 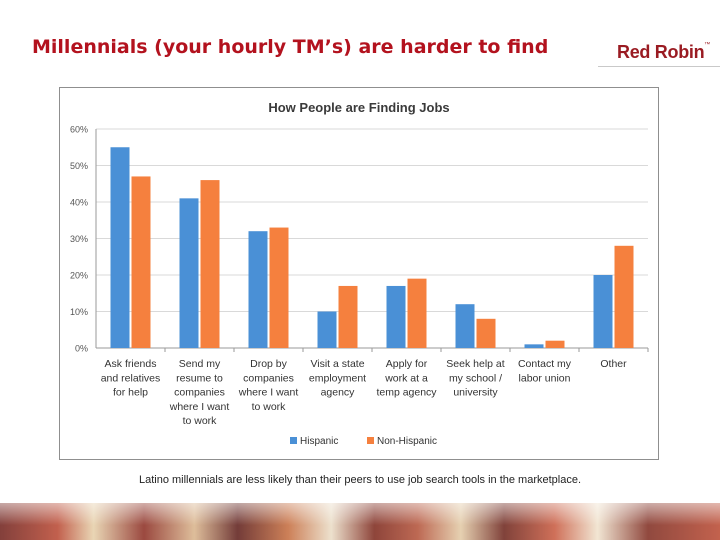 What do you see at coordinates (475, 378) in the screenshot?
I see `x-category-label: my school /` at bounding box center [475, 378].